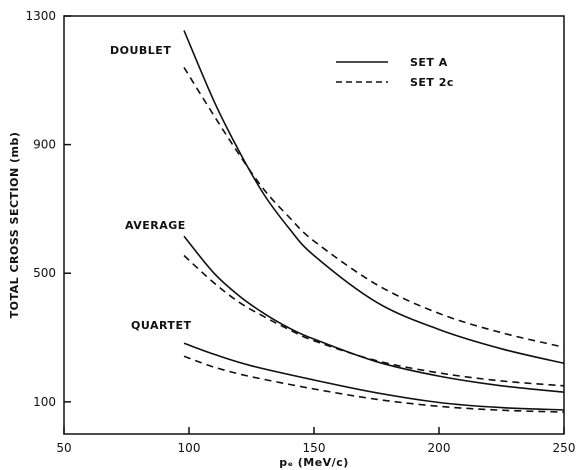  I want to click on y-tick-label: 900, so click(44, 145).